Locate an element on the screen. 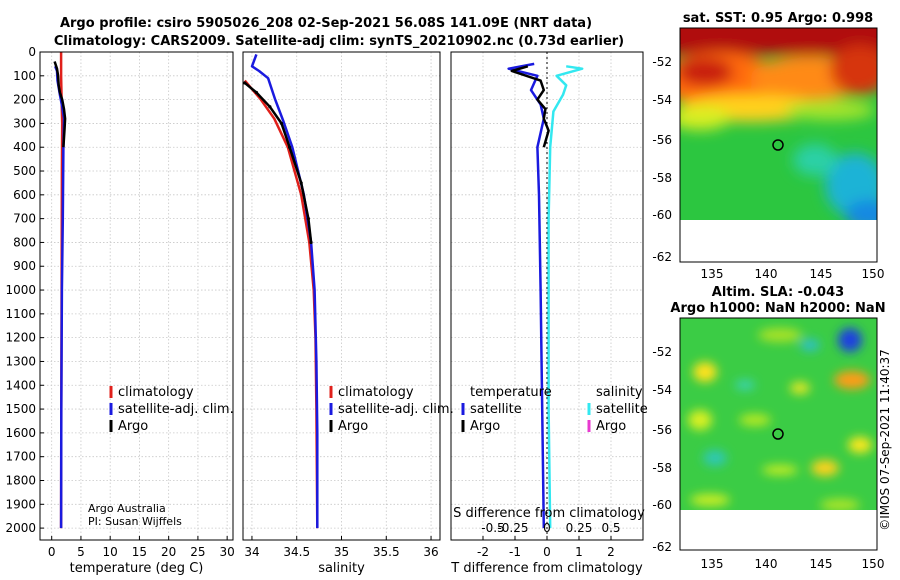 This screenshot has width=900, height=580. sst-field is located at coordinates (778, 124).